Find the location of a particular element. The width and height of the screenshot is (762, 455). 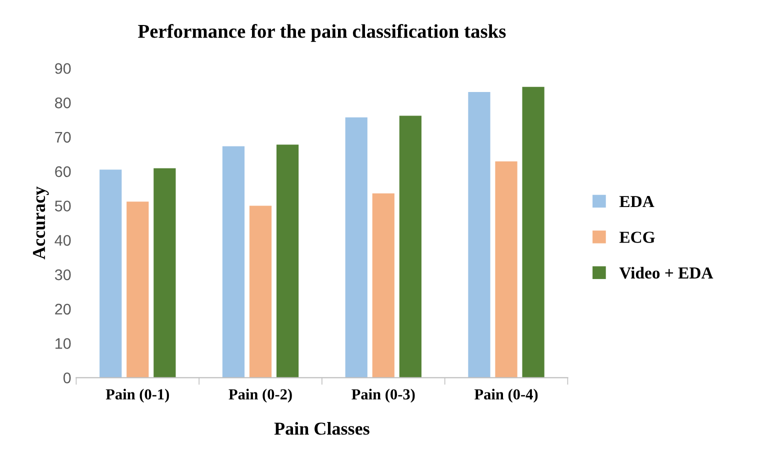

x-tick-label: Pain (0-4) is located at coordinates (506, 395).